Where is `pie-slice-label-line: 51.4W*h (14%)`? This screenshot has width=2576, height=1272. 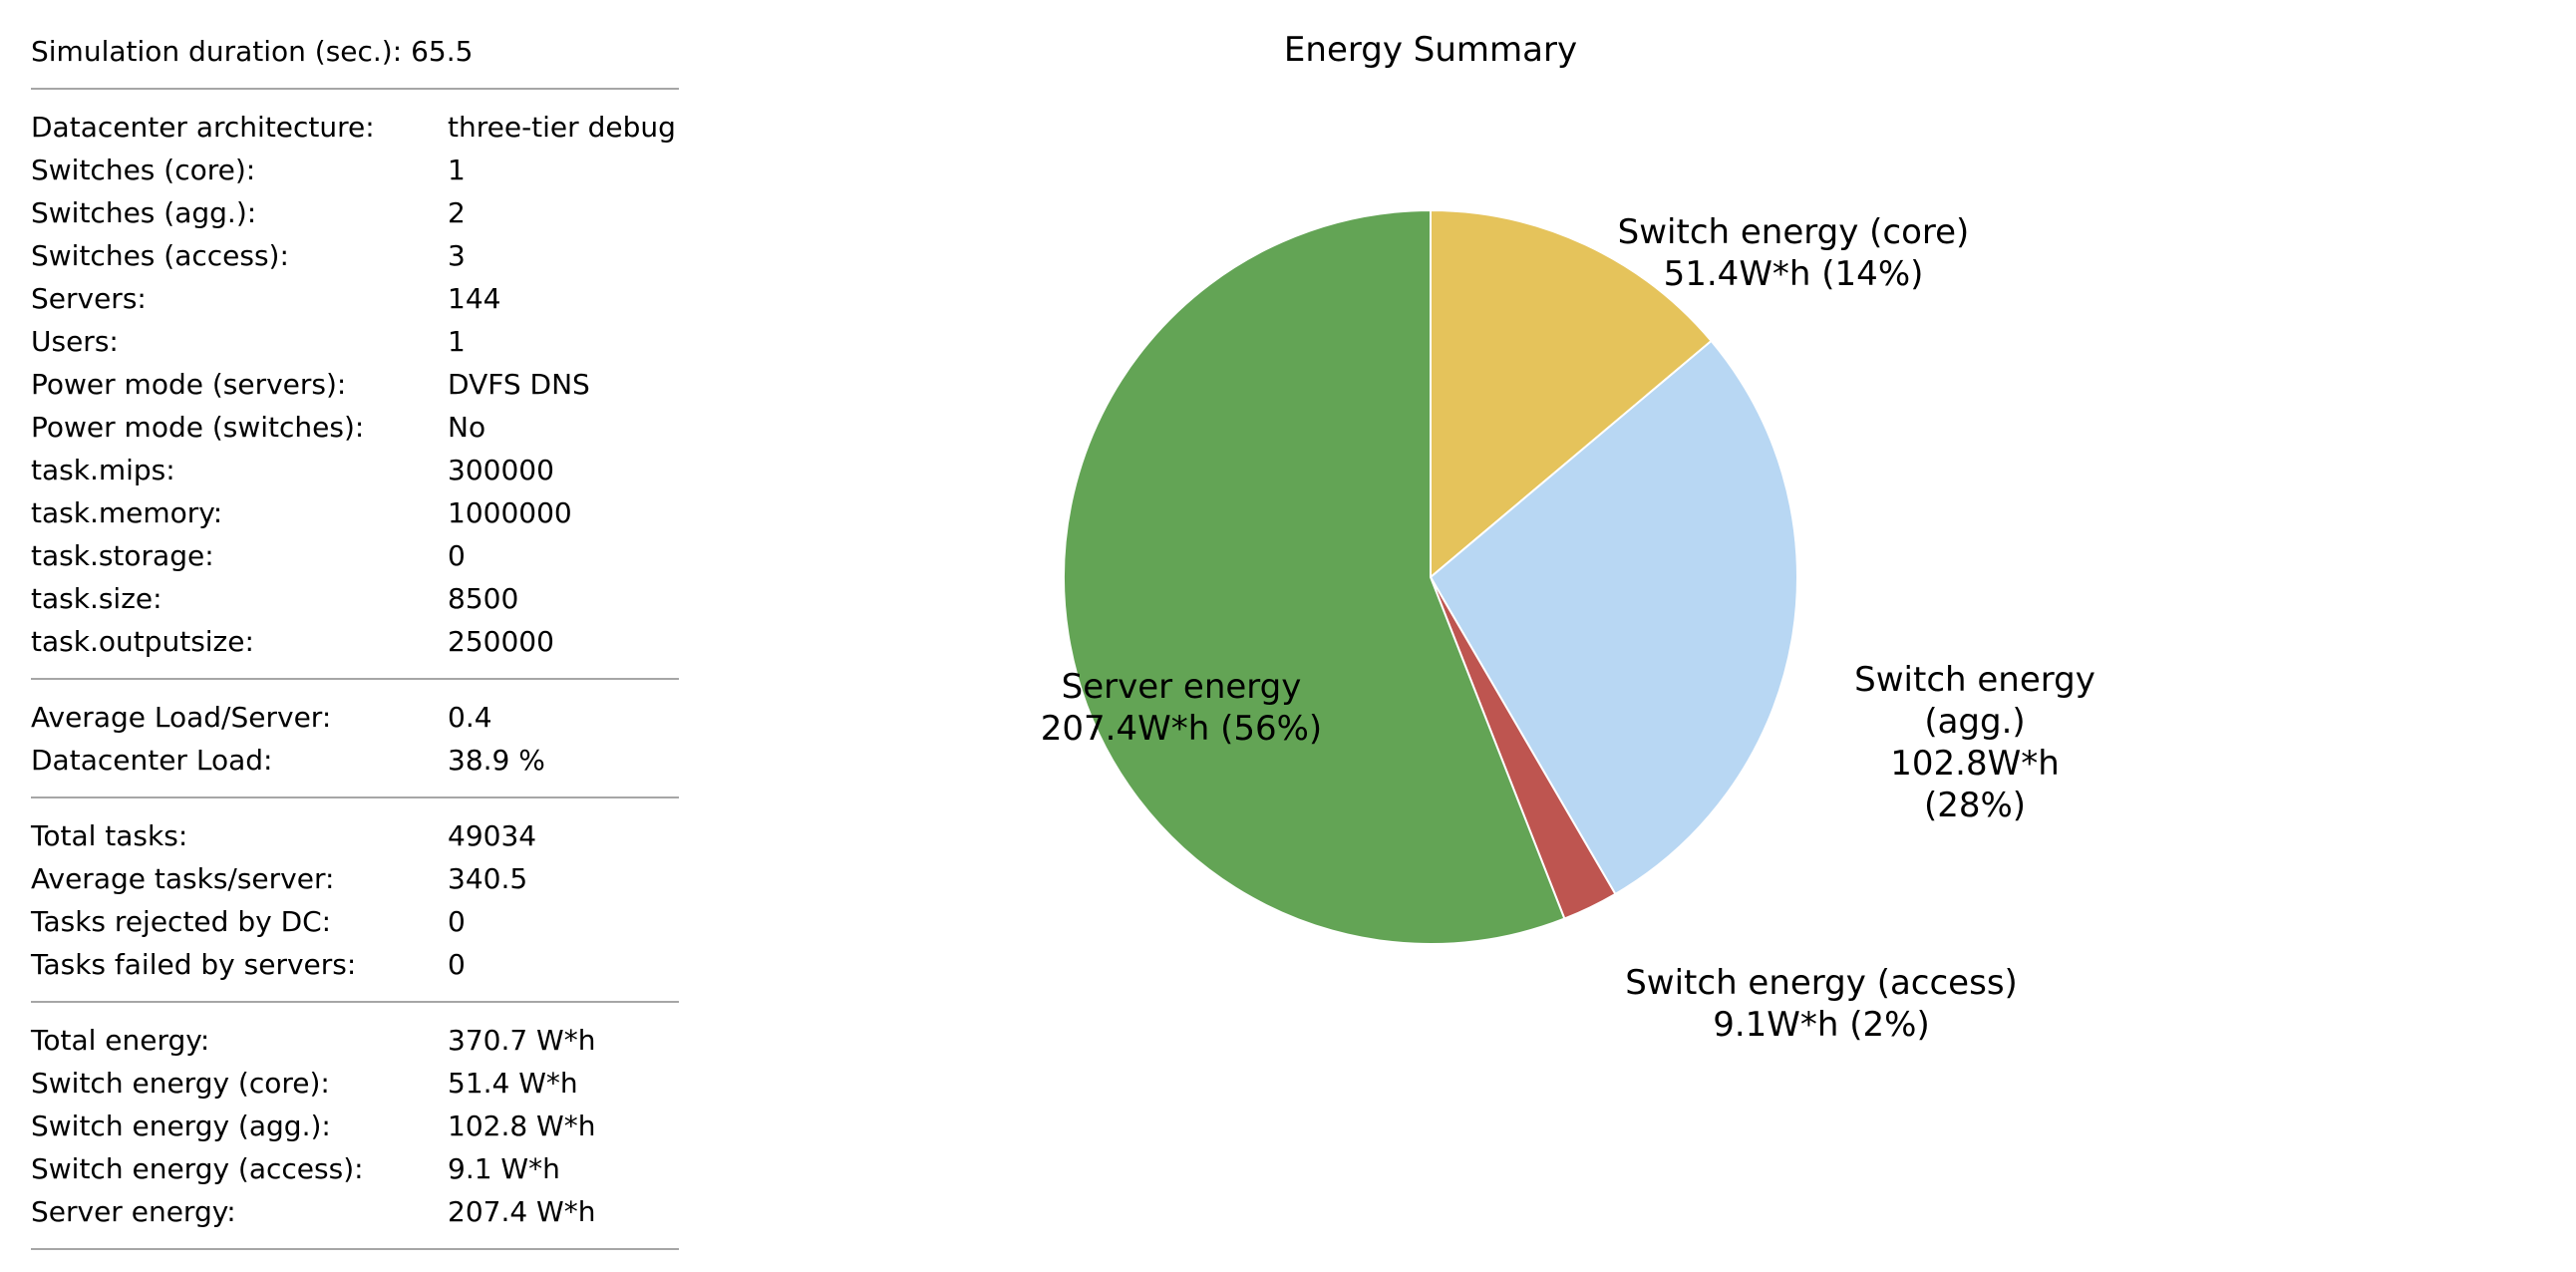 pie-slice-label-line: 51.4W*h (14%) is located at coordinates (1794, 274).